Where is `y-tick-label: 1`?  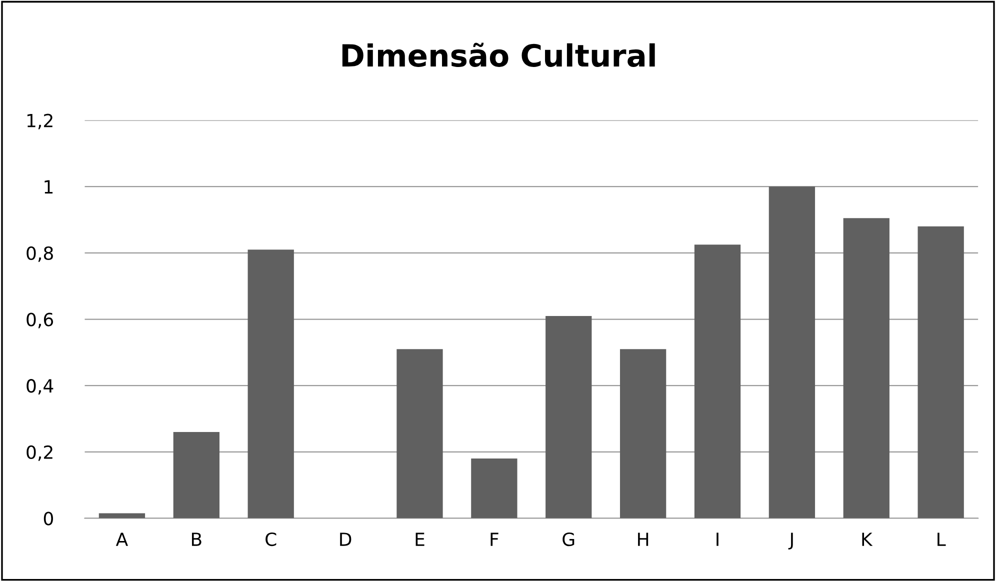
y-tick-label: 1 is located at coordinates (48, 187).